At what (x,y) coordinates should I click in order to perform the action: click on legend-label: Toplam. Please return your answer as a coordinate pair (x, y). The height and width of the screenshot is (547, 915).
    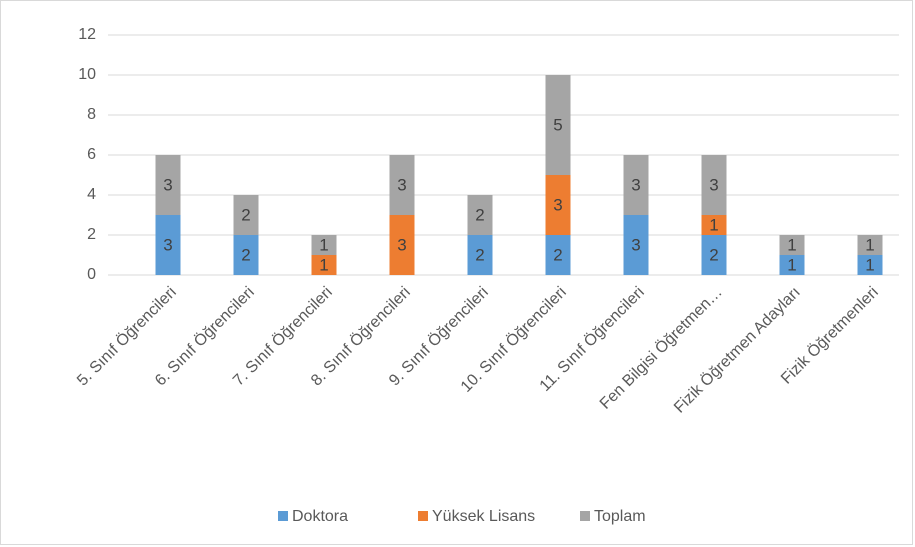
    Looking at the image, I should click on (620, 516).